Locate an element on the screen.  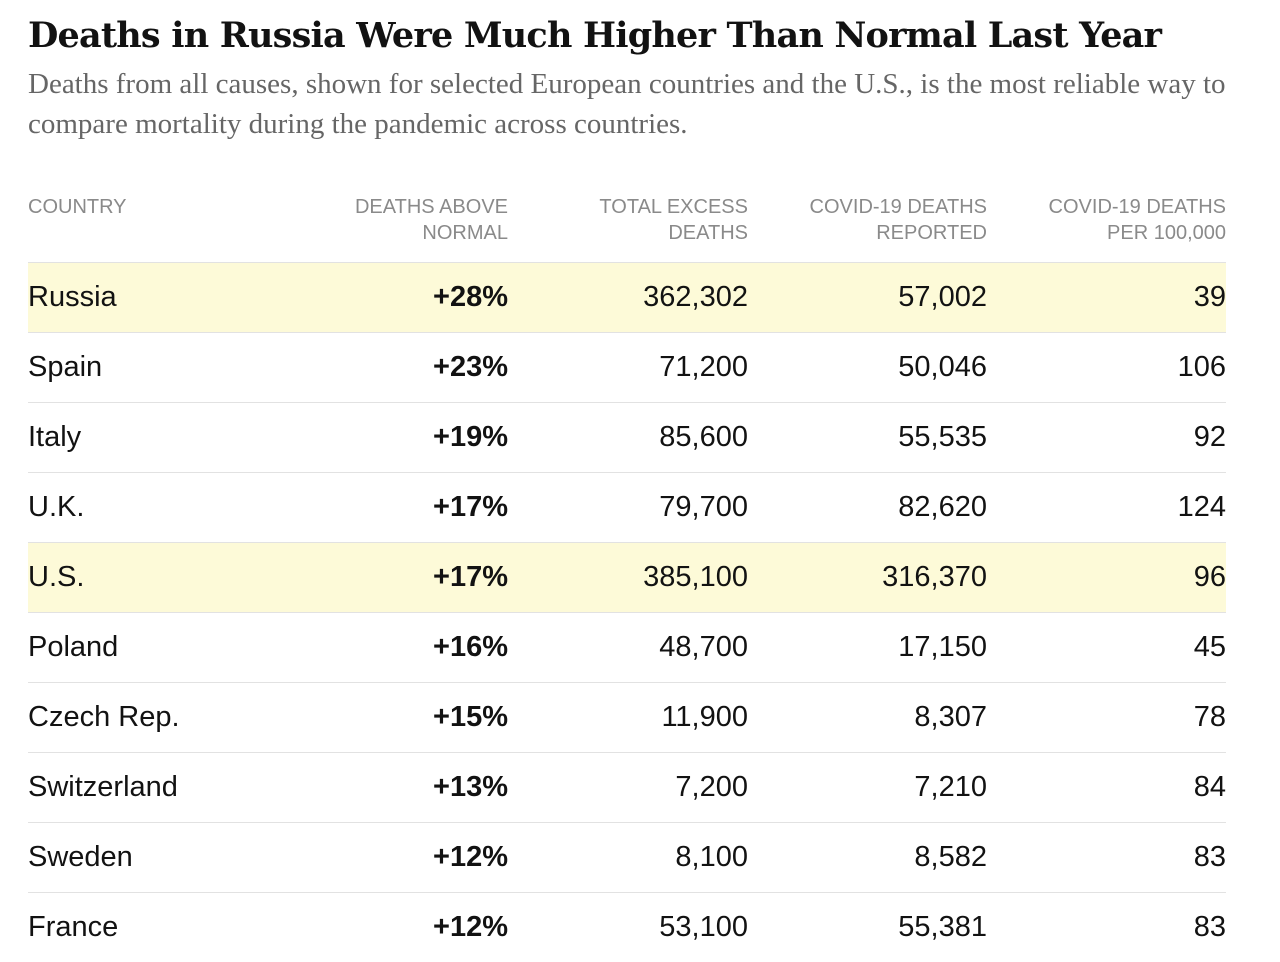
header-deaths-above-normal: DEATHS ABOVE NORMAL is located at coordinates (403, 228).